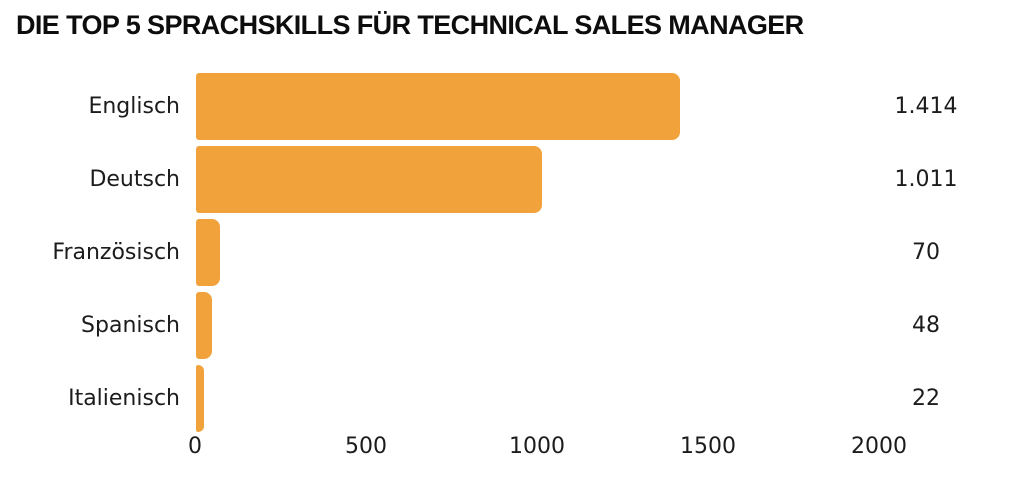  I want to click on bar-italienisch, so click(200, 399).